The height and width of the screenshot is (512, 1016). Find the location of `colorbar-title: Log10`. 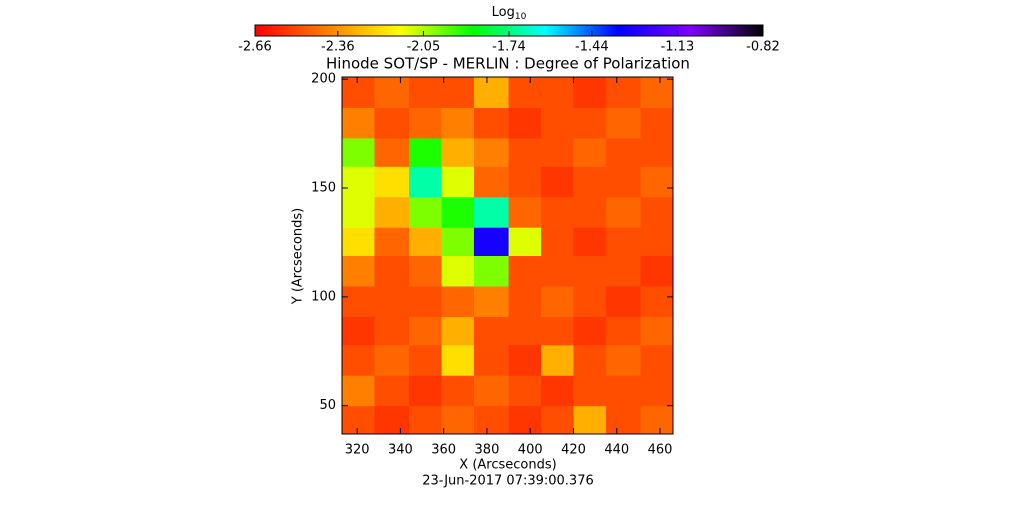

colorbar-title: Log10 is located at coordinates (509, 13).